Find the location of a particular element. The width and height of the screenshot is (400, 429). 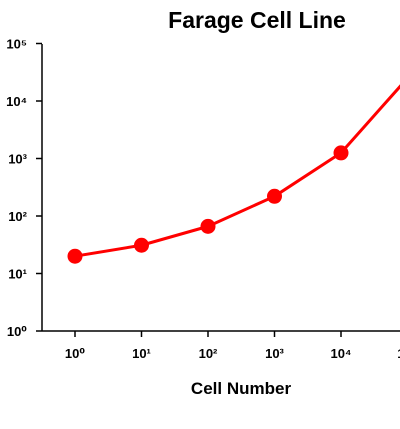

chart-title: Farage Cell Line is located at coordinates (257, 20).